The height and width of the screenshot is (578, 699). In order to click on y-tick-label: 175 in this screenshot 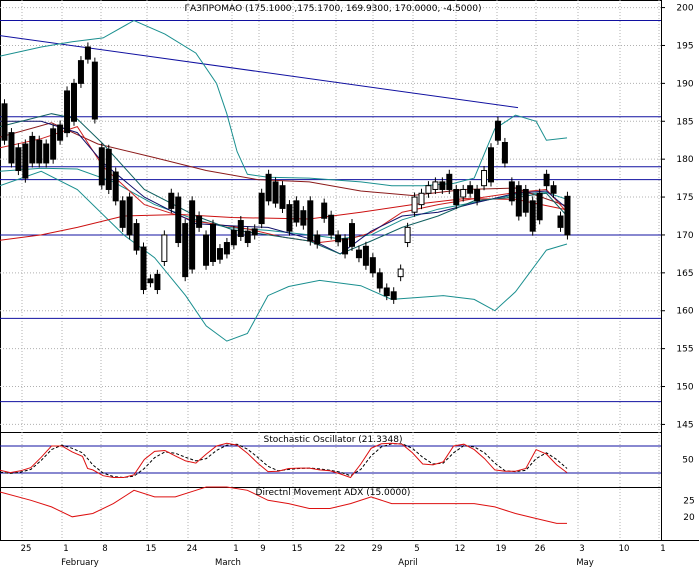, I will do `click(684, 198)`.